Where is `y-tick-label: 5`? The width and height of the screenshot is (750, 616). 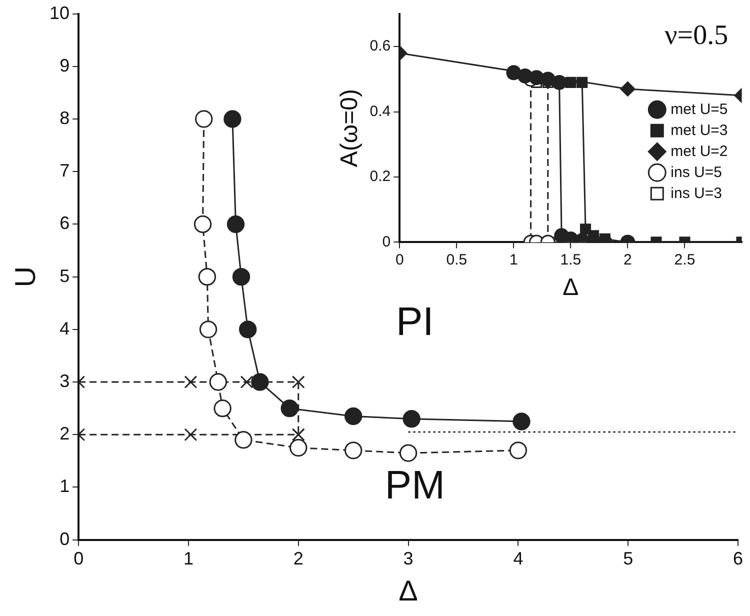
y-tick-label: 5 is located at coordinates (65, 276).